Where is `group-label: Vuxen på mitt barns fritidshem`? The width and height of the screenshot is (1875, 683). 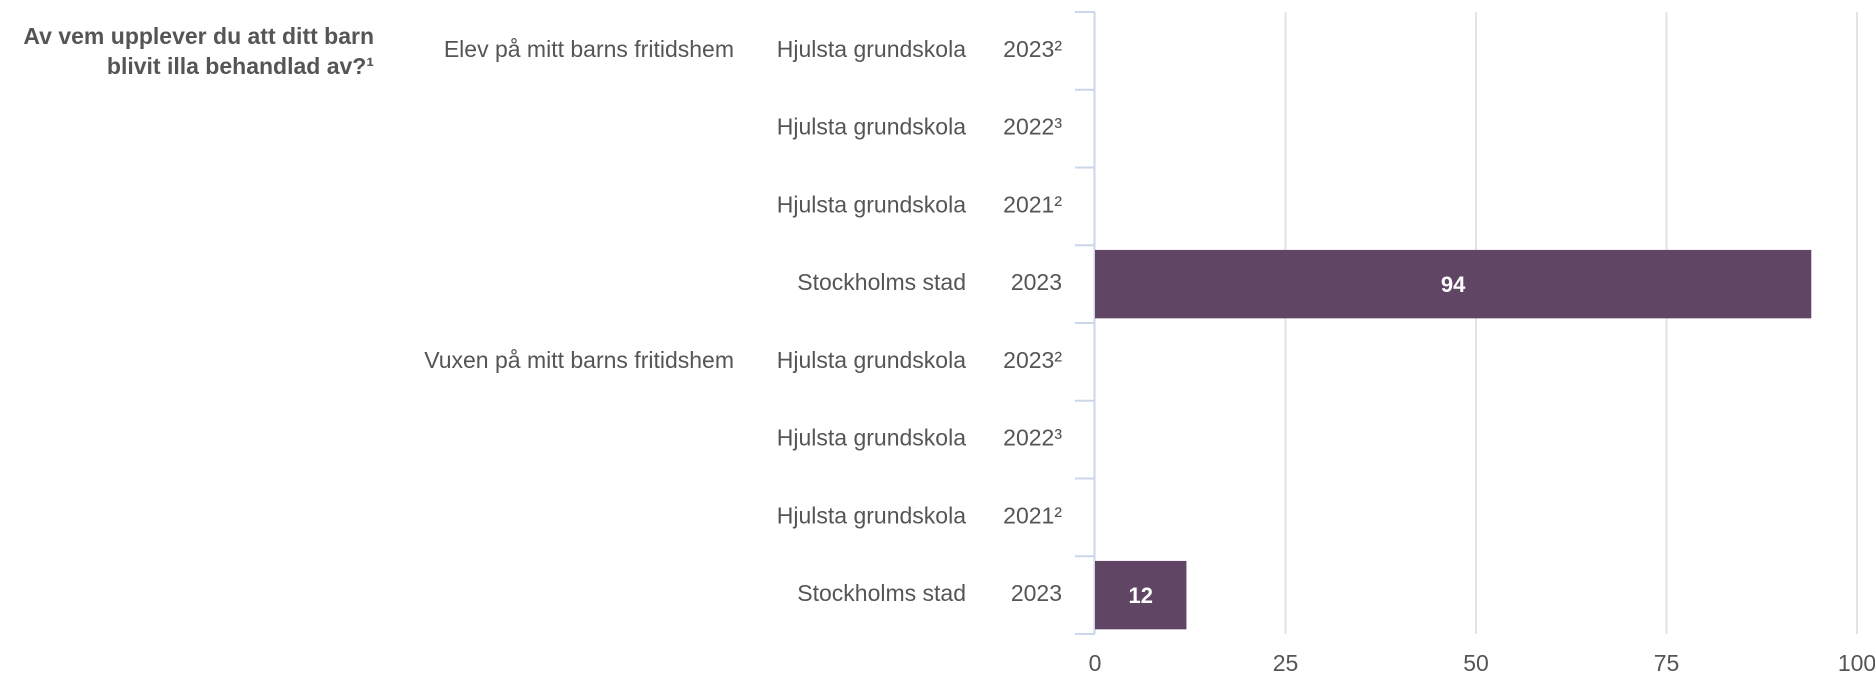 group-label: Vuxen på mitt barns fritidshem is located at coordinates (579, 360).